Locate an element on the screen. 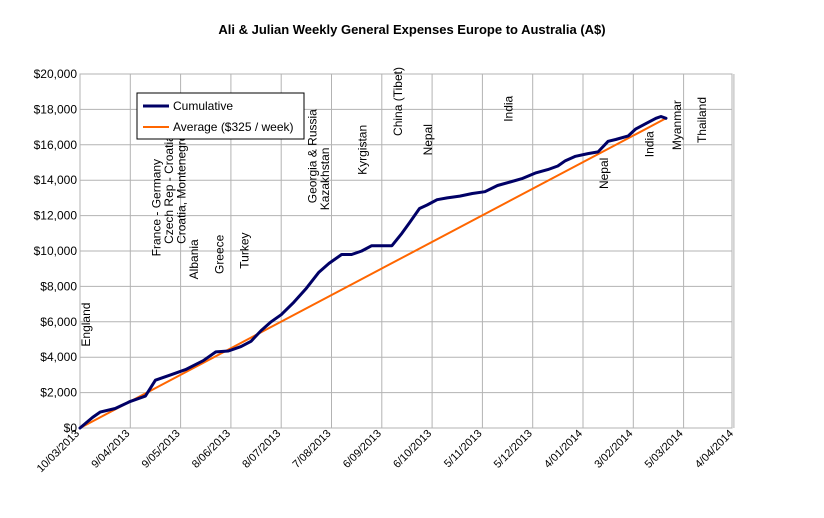 This screenshot has width=824, height=518. x-tick-label: 4/04/2014 is located at coordinates (714, 449).